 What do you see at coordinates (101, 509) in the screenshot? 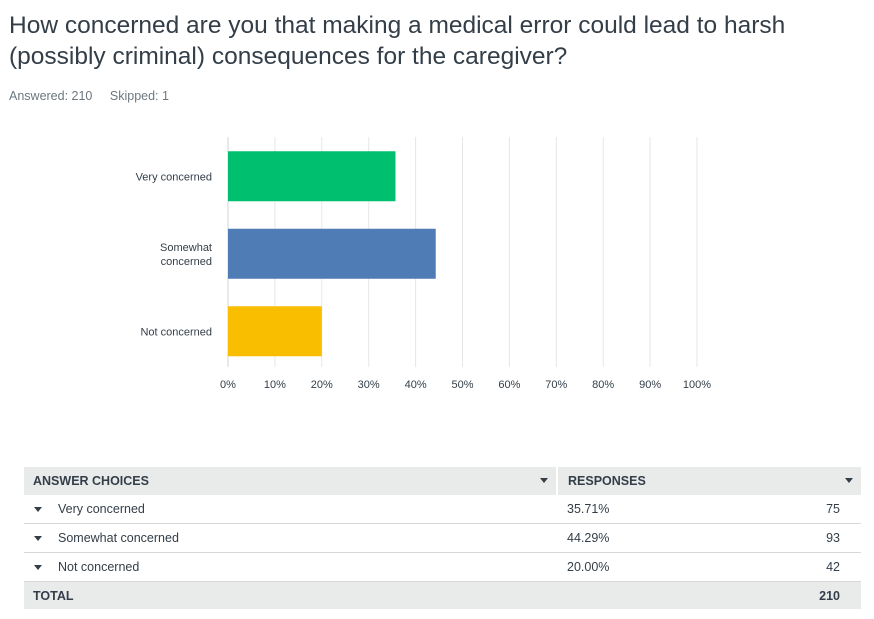
I see `choice-label: Very concerned` at bounding box center [101, 509].